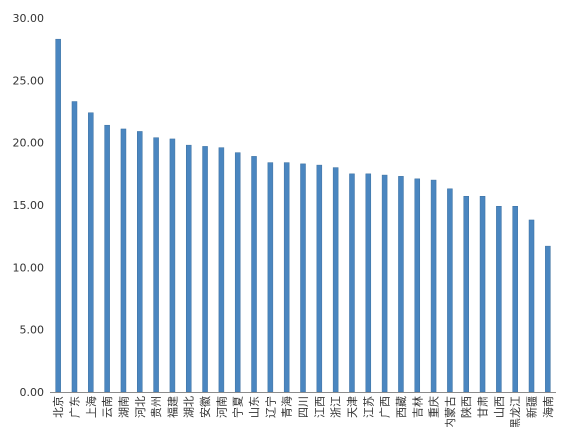  I want to click on x-tick-label: 江西, so click(319, 407).